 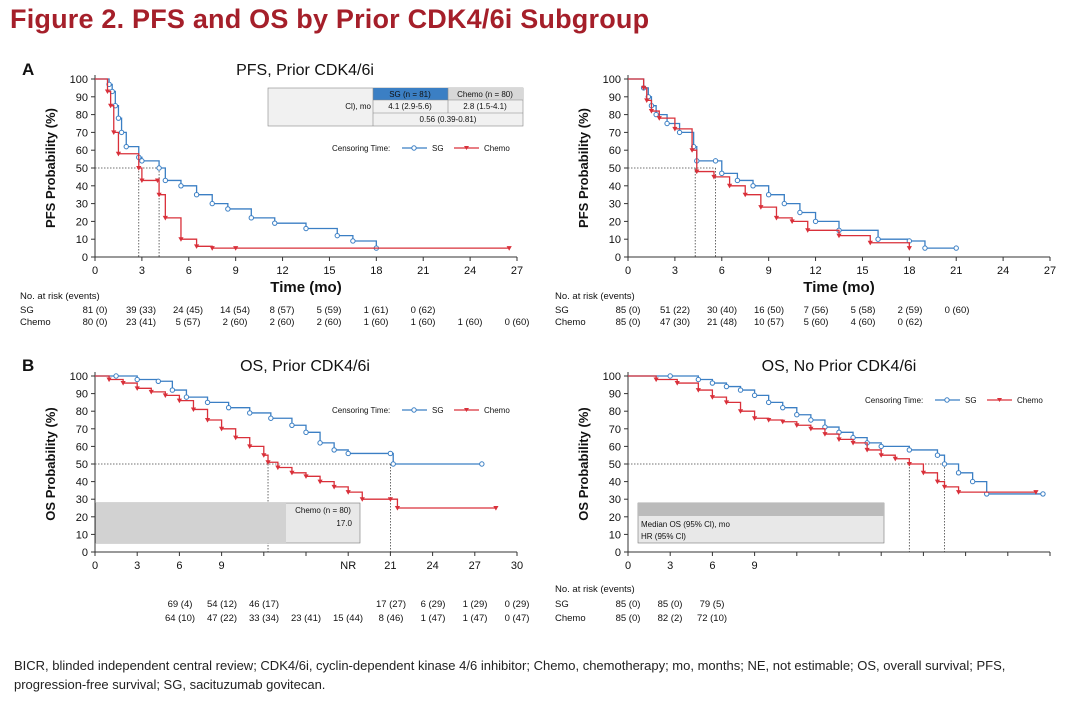 What do you see at coordinates (712, 604) in the screenshot?
I see `risk-value: 79 (5)` at bounding box center [712, 604].